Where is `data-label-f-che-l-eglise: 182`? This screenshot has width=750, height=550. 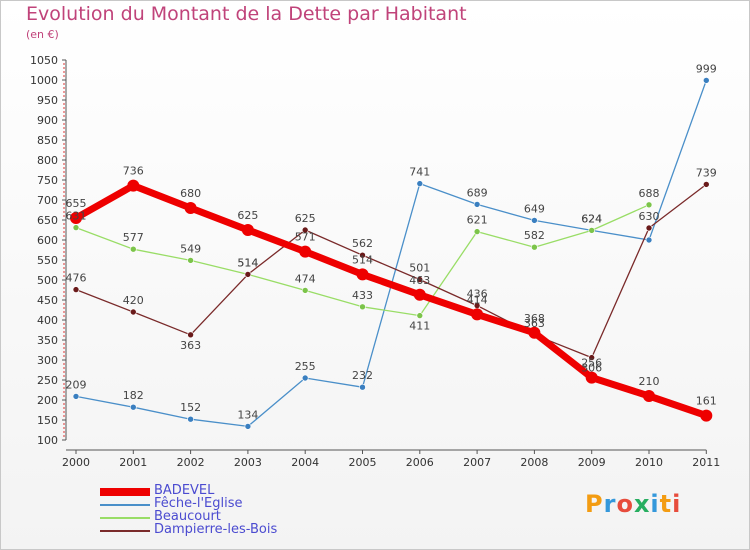 data-label-f-che-l-eglise: 182 is located at coordinates (133, 395).